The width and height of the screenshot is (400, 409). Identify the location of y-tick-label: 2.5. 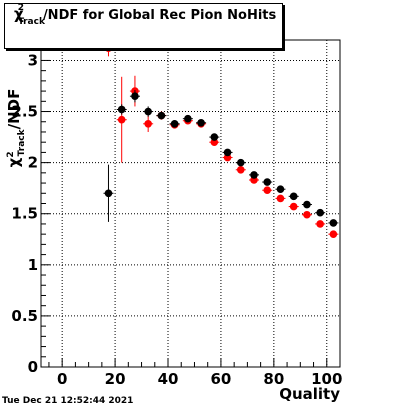
(24, 112).